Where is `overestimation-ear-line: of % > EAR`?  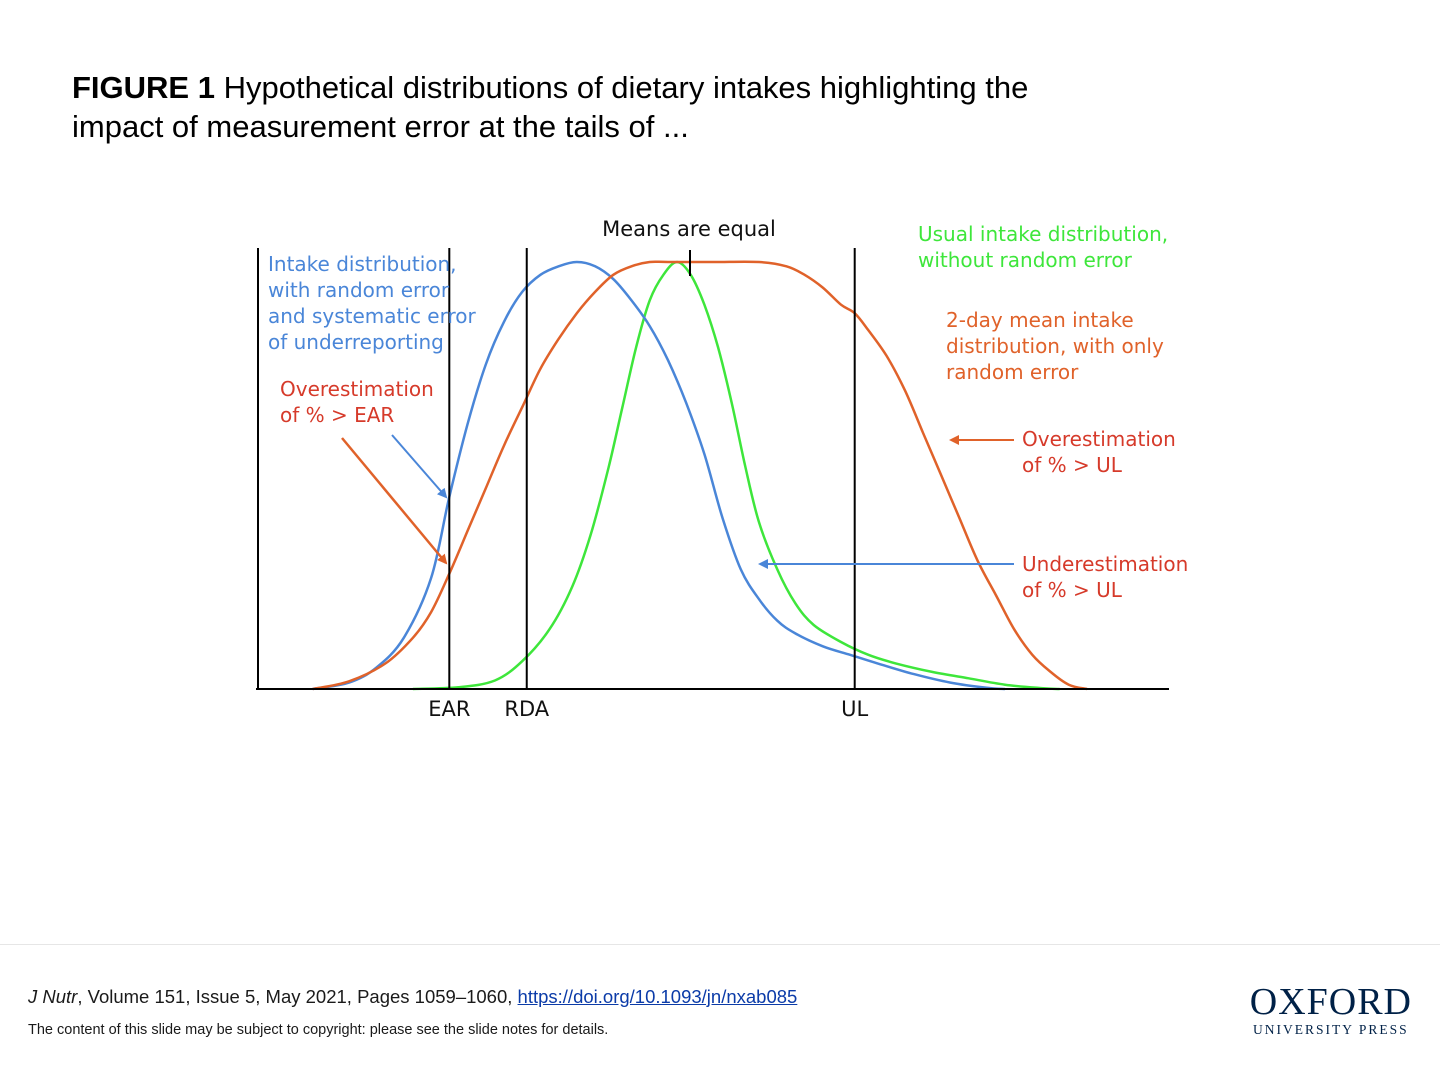
overestimation-ear-line: of % > EAR is located at coordinates (337, 415).